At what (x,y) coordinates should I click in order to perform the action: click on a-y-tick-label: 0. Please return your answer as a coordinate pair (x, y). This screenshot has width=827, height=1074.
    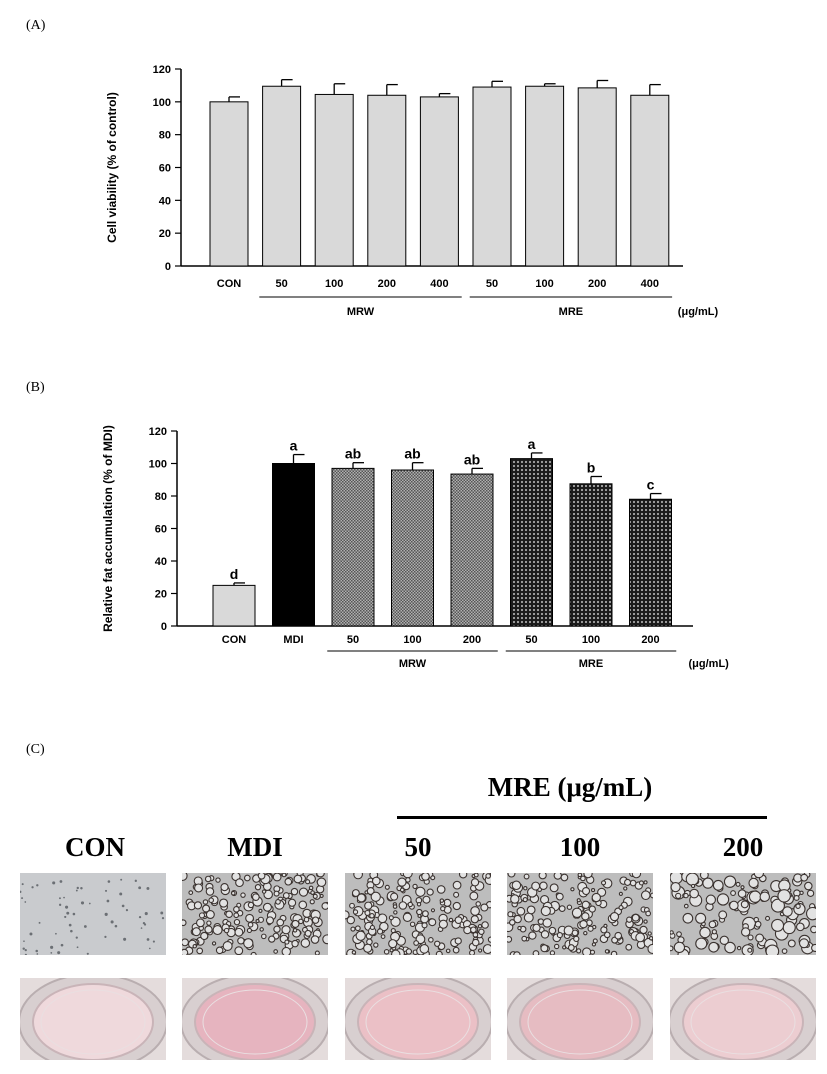
    Looking at the image, I should click on (168, 267).